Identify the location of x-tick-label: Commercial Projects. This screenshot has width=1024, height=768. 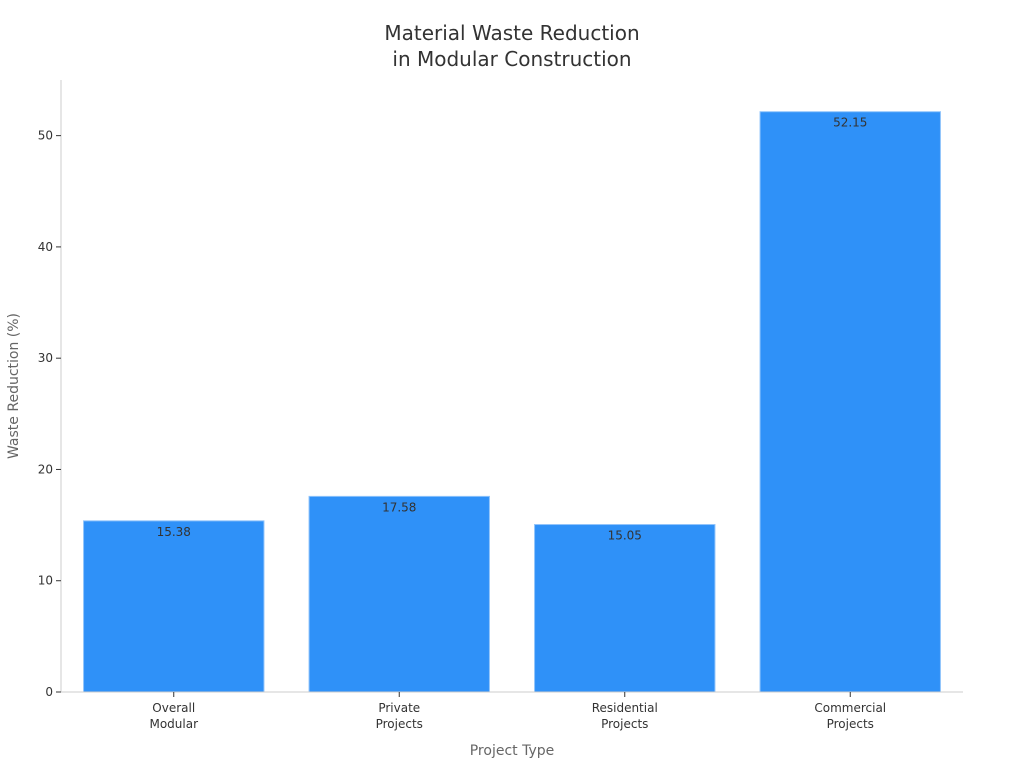
(850, 716).